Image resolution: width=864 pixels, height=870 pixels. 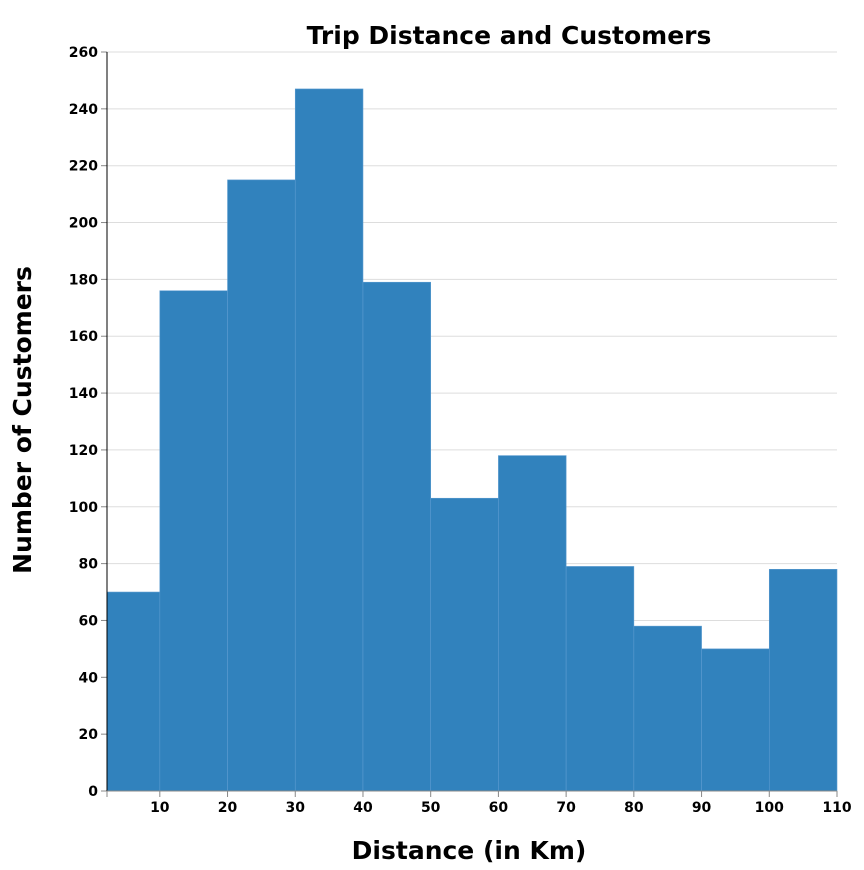 What do you see at coordinates (89, 678) in the screenshot?
I see `y-tick-label: 40` at bounding box center [89, 678].